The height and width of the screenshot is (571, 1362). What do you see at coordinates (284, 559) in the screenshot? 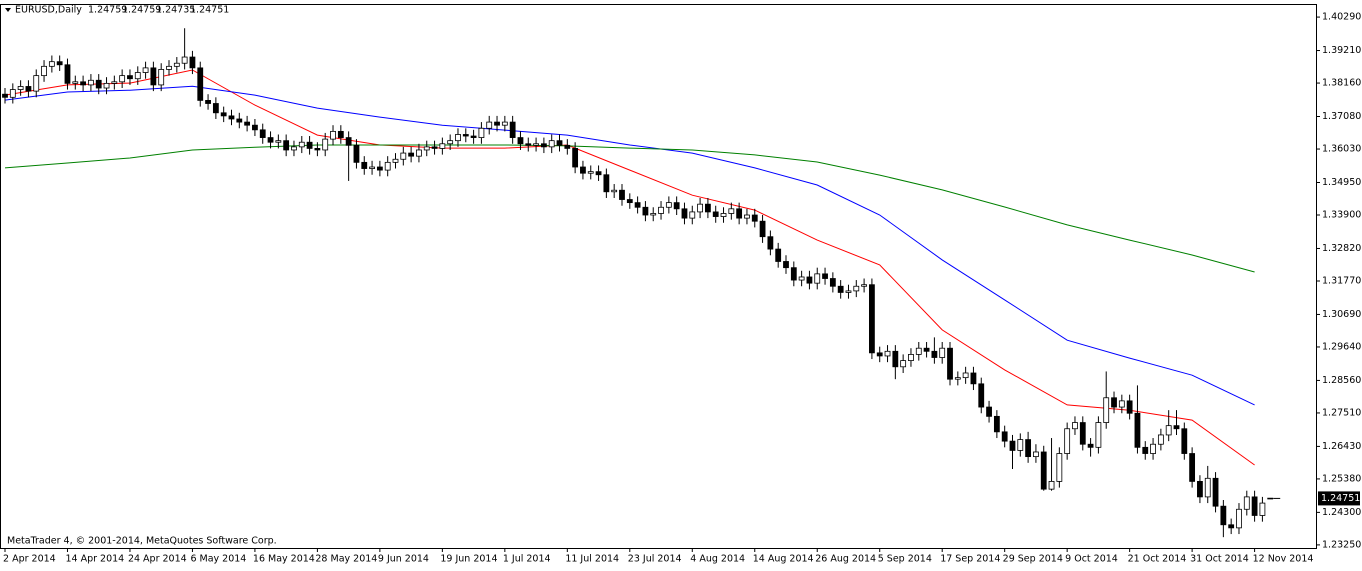
I see `x-tick-label: 16 May 2014` at bounding box center [284, 559].